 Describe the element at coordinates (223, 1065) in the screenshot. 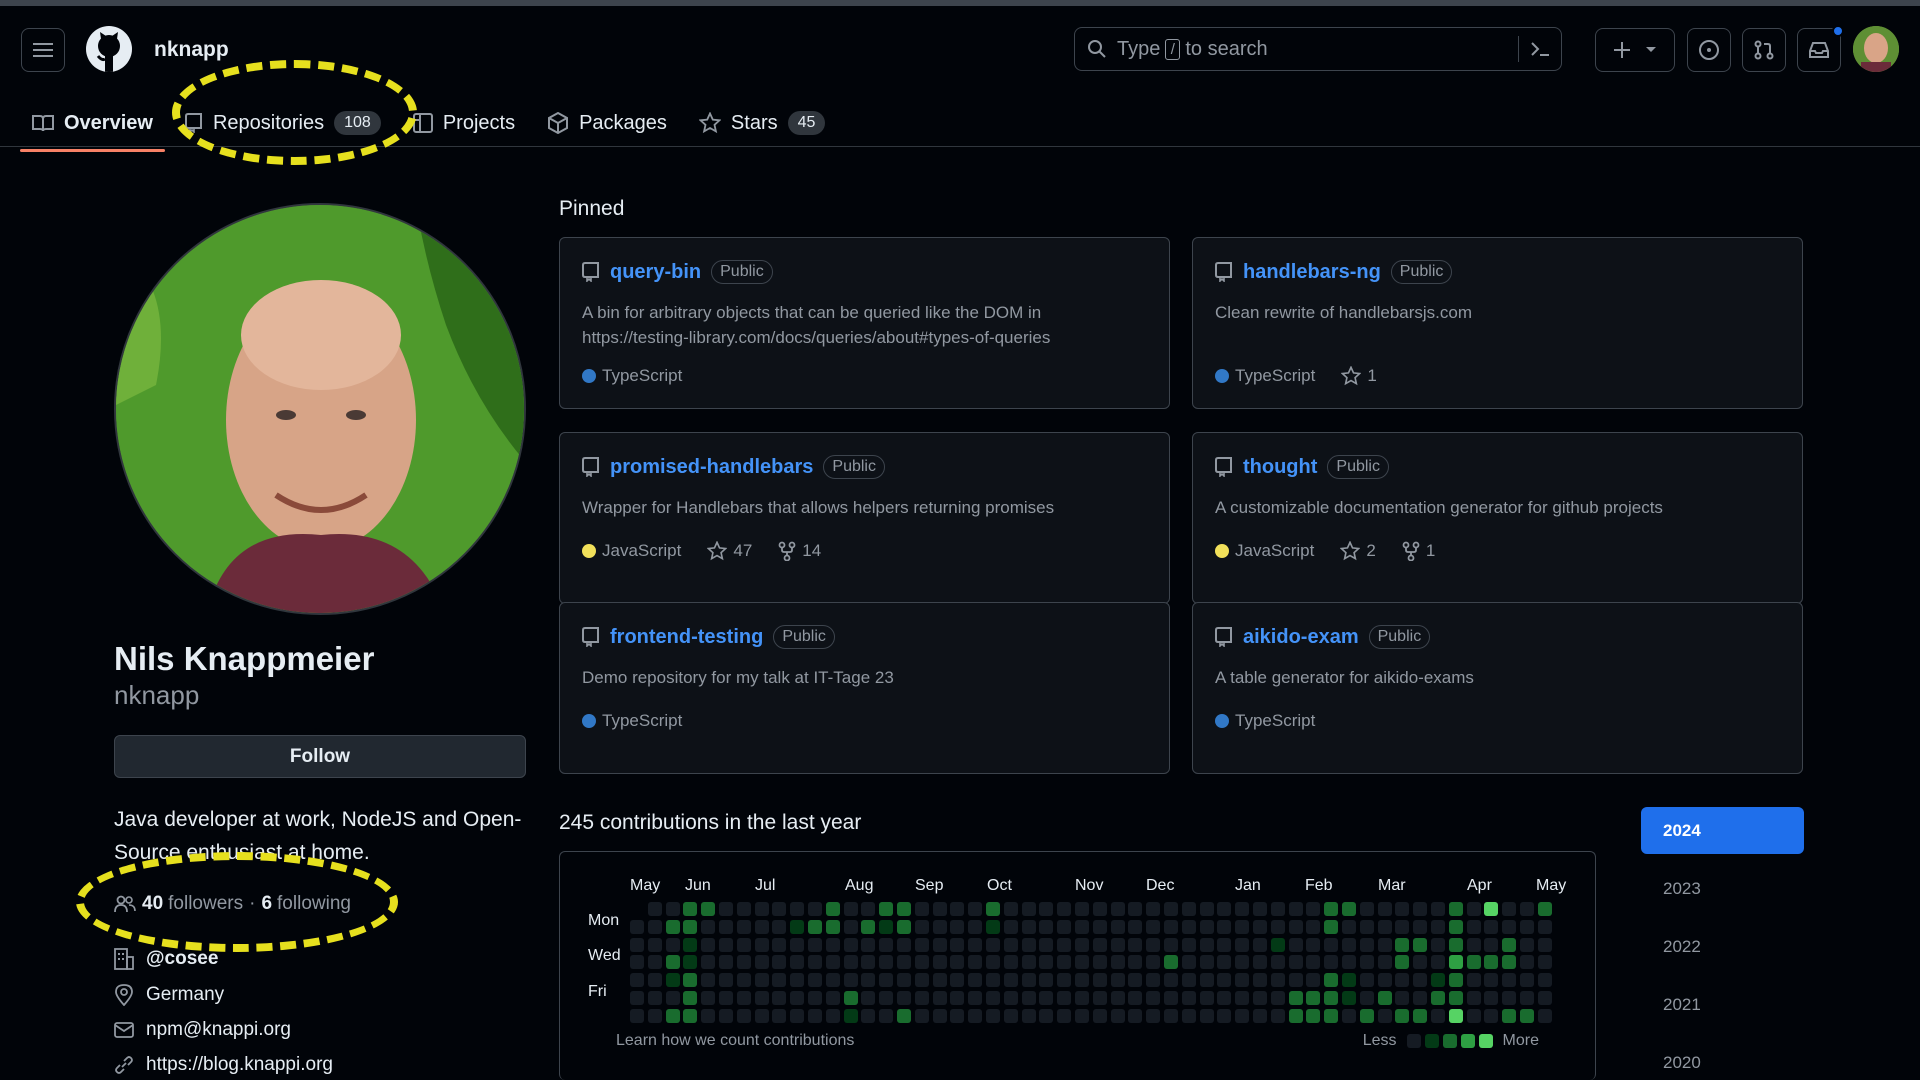

I see `profile-website: https://blog.knappi.org` at that location.